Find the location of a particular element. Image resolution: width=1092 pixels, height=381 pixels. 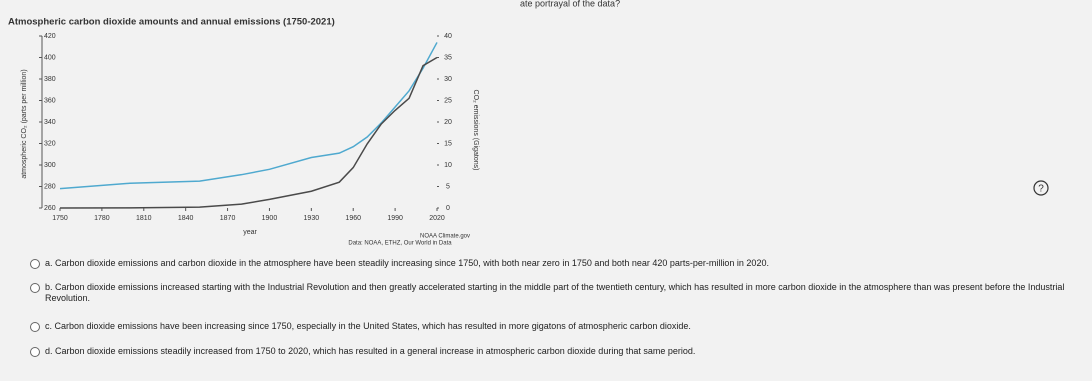

y-tick-label: 260 is located at coordinates (50, 208).